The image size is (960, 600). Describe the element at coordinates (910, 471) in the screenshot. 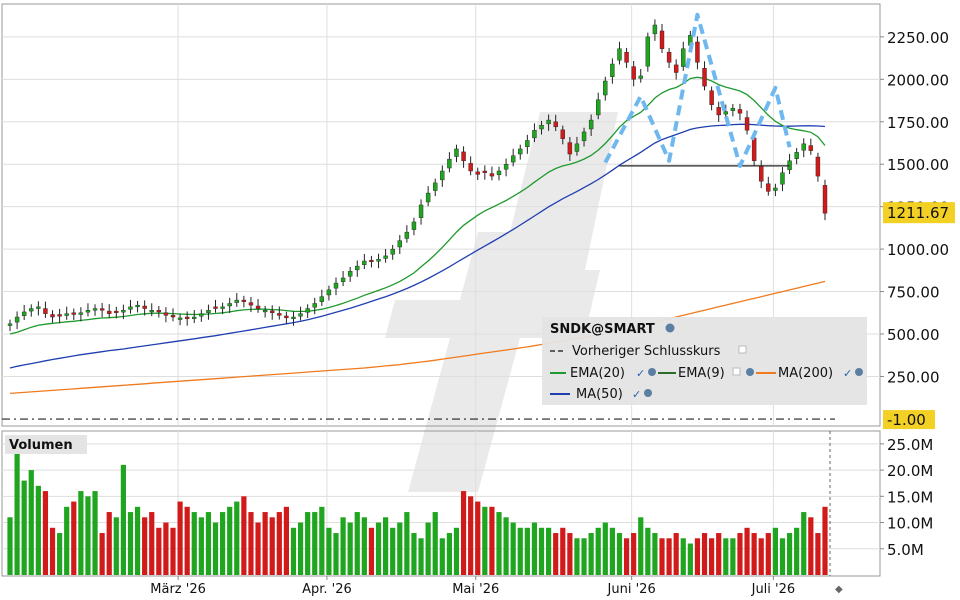

I see `volume-tick-label: 20.0M` at that location.